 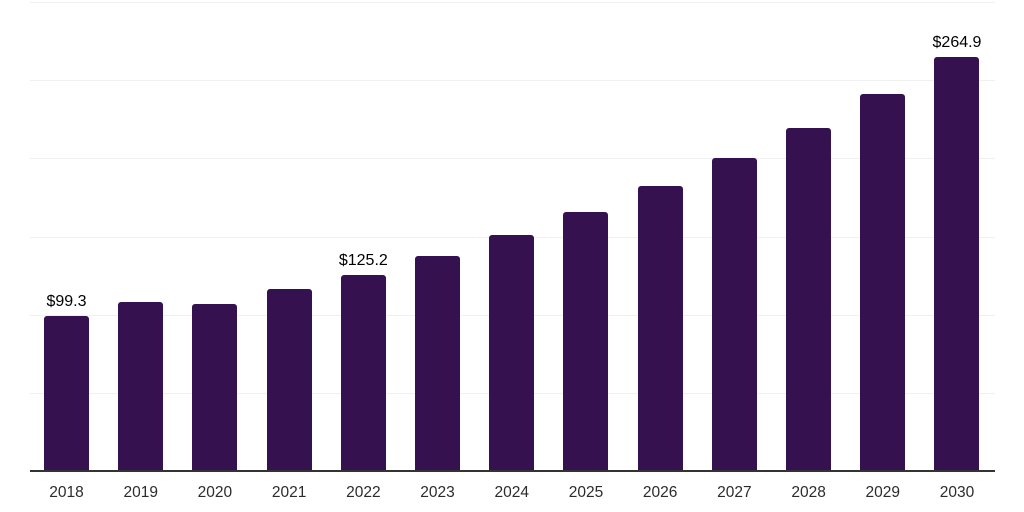 What do you see at coordinates (437, 492) in the screenshot?
I see `x-tick-label: 2023` at bounding box center [437, 492].